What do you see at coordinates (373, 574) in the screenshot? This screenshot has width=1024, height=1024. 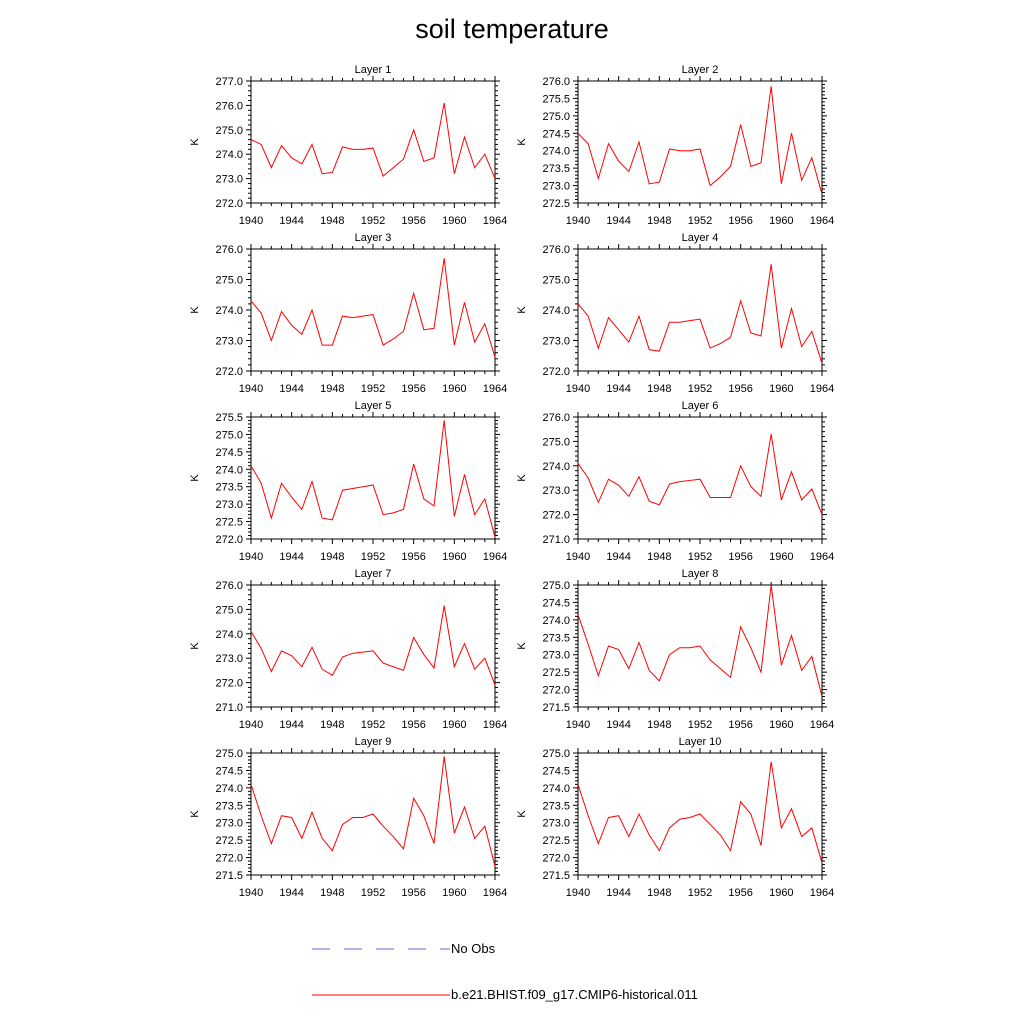 I see `panel-title: Layer 7` at bounding box center [373, 574].